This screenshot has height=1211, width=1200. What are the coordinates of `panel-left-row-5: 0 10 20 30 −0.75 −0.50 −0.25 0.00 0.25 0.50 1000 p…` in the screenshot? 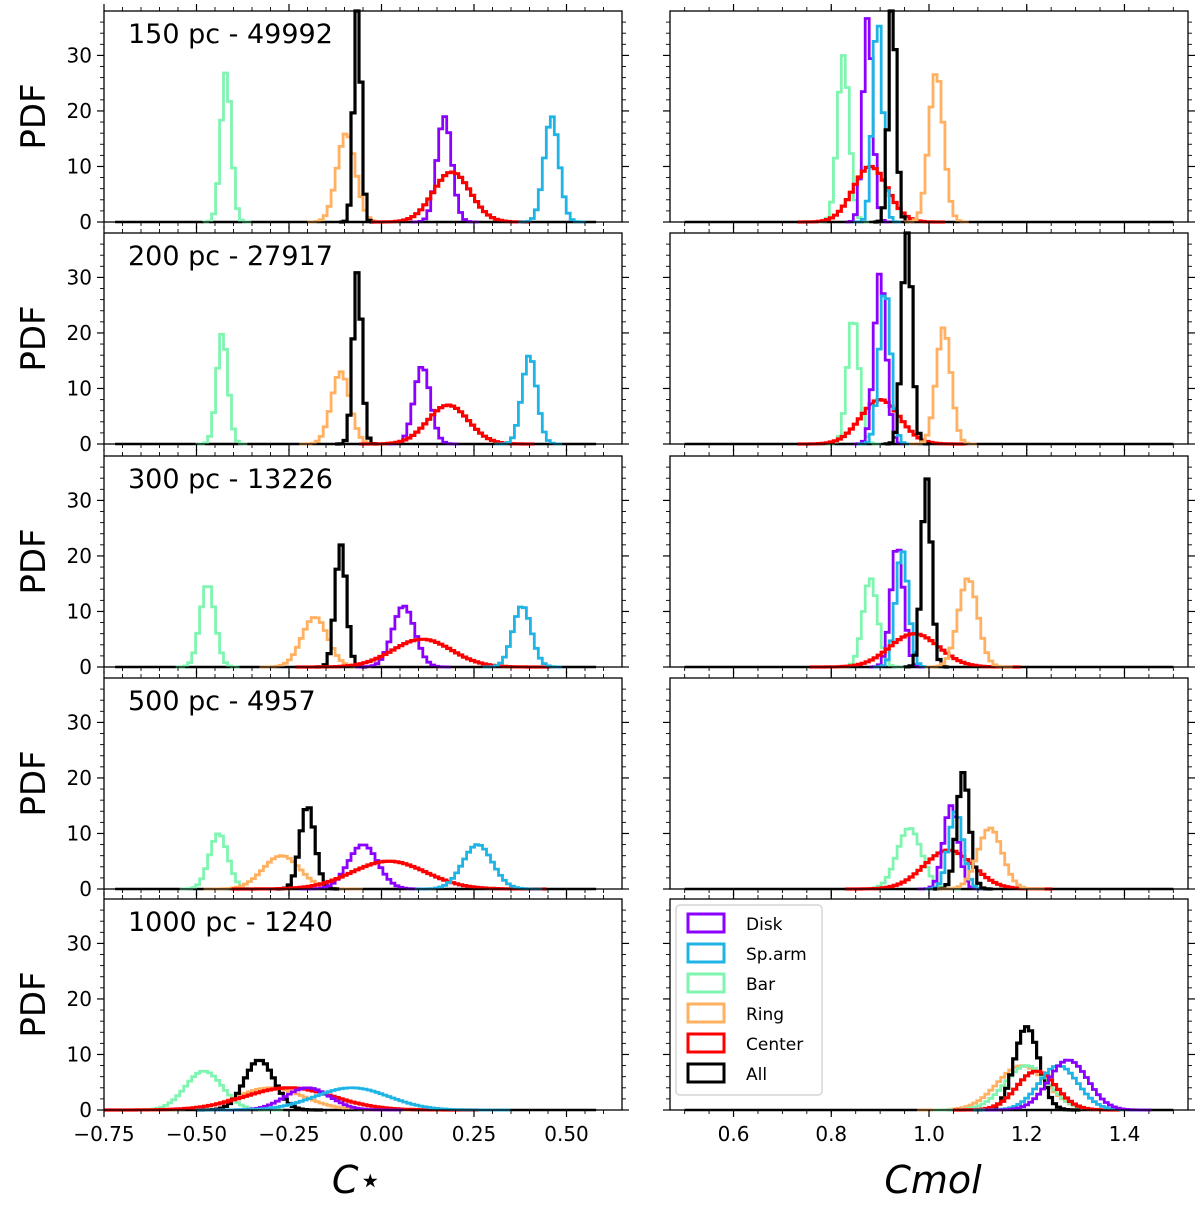 It's located at (321, 1019).